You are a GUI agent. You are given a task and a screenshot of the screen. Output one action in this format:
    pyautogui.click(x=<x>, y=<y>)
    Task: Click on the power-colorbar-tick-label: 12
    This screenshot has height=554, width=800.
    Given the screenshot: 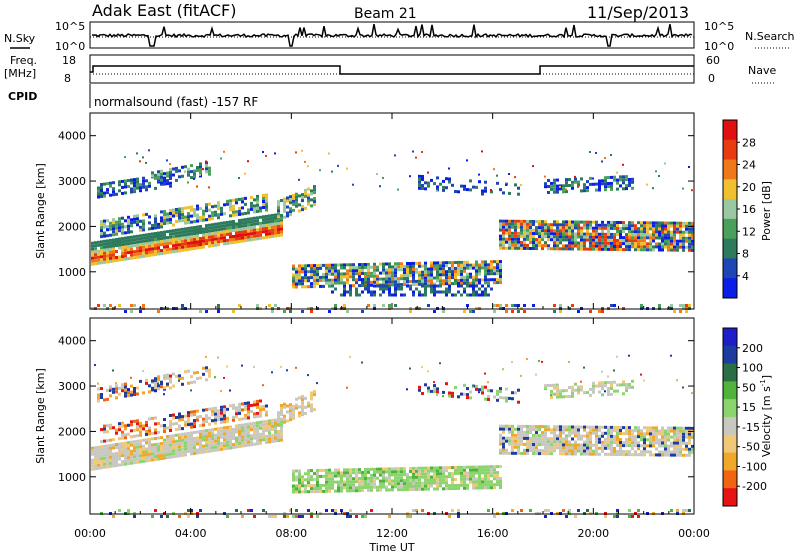 What is the action you would take?
    pyautogui.click(x=749, y=231)
    